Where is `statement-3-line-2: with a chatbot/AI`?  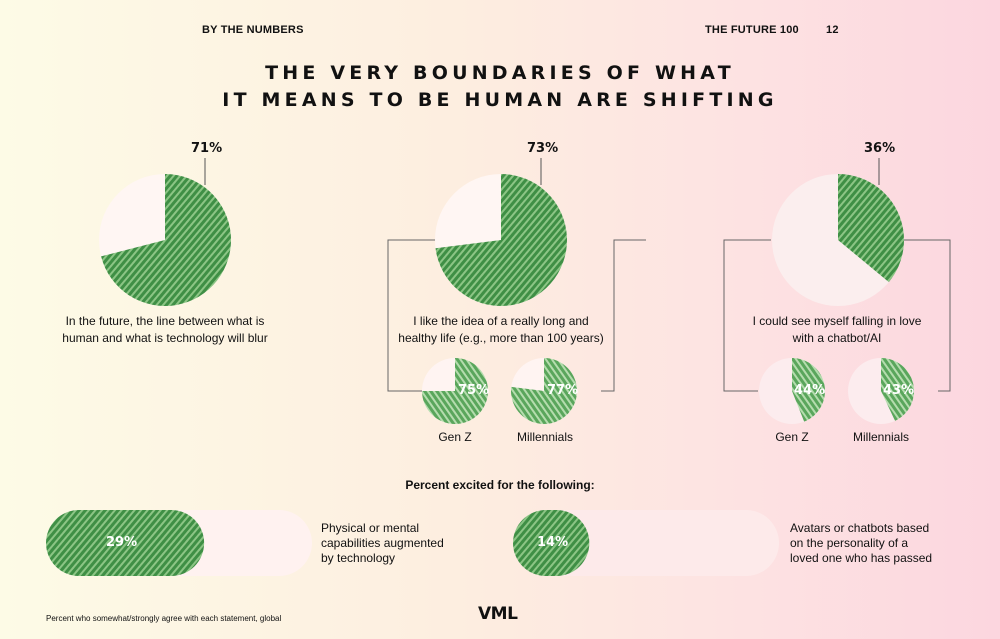 statement-3-line-2: with a chatbot/AI is located at coordinates (837, 338).